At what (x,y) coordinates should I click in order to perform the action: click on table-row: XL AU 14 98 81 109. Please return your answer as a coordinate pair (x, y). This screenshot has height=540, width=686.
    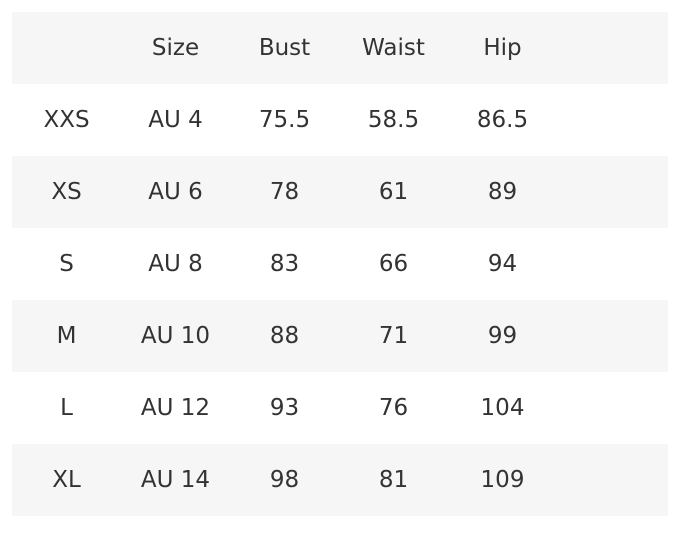
    Looking at the image, I should click on (340, 480).